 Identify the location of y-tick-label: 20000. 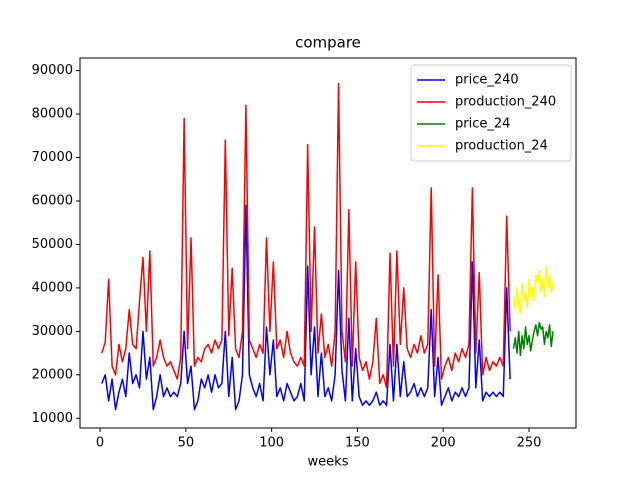
(52, 374).